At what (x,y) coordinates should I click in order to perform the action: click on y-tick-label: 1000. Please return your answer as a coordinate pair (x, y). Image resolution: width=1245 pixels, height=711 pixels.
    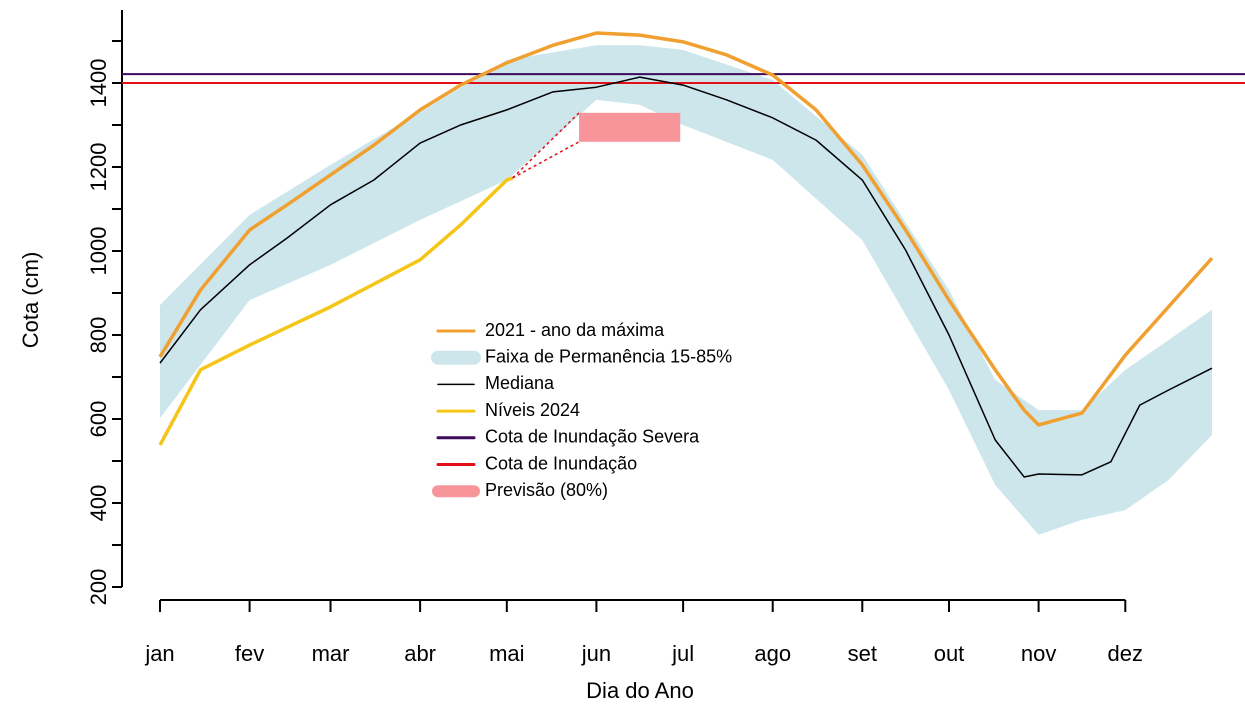
    Looking at the image, I should click on (98, 251).